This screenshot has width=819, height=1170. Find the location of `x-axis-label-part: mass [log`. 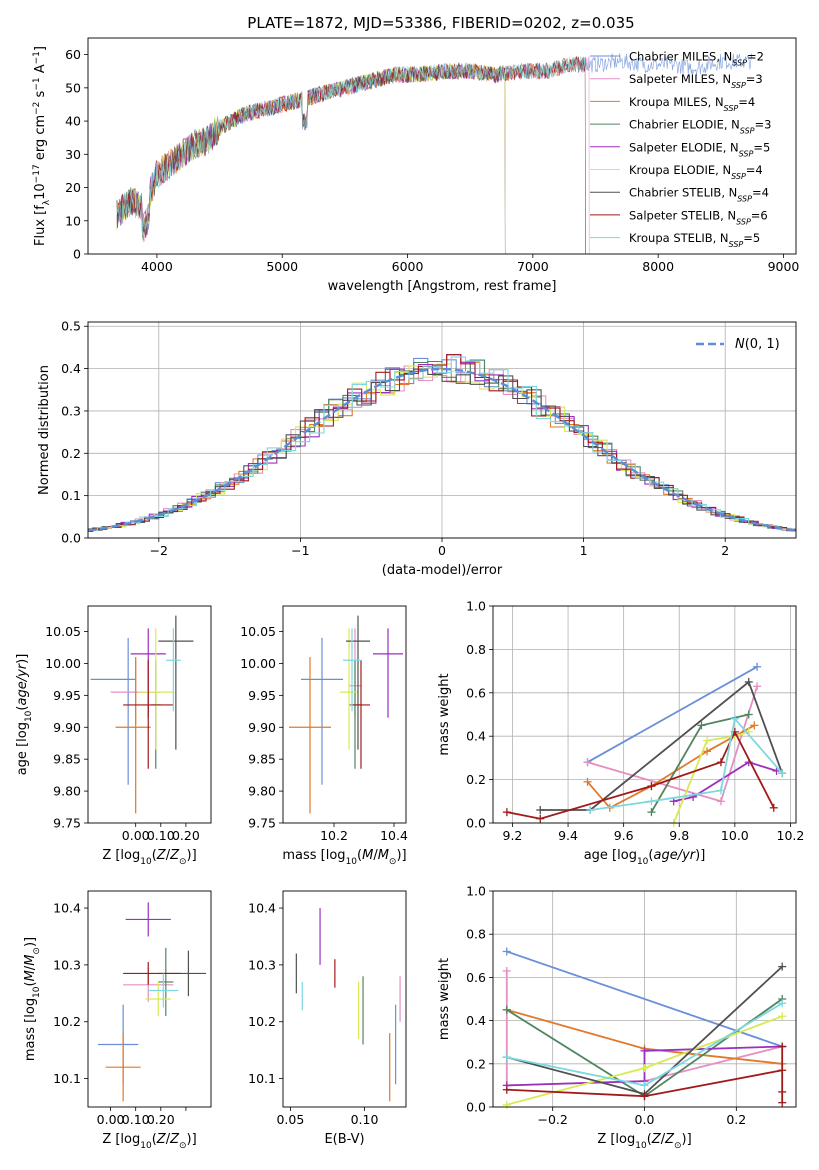

x-axis-label-part: mass [log is located at coordinates (313, 855).